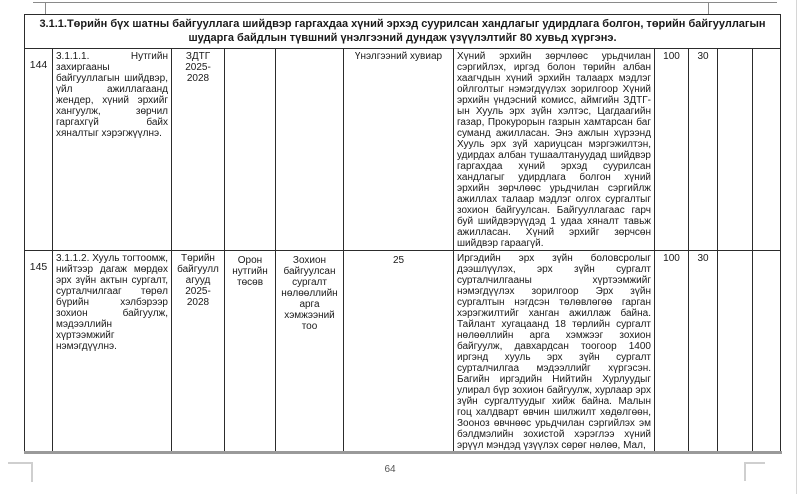 The height and width of the screenshot is (494, 800). I want to click on target-cell: Үнэлгээний хувиар, so click(398, 149).